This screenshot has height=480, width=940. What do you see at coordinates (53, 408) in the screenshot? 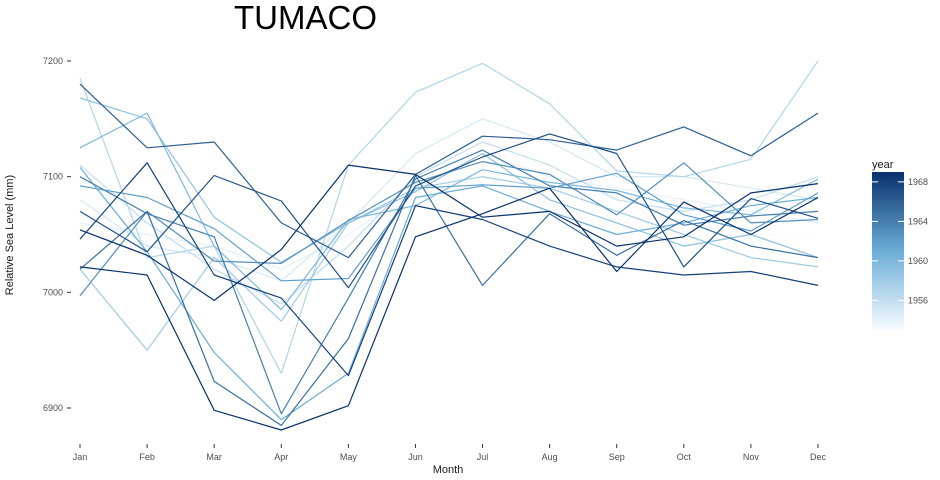
I see `y-tick-label: 6900` at bounding box center [53, 408].